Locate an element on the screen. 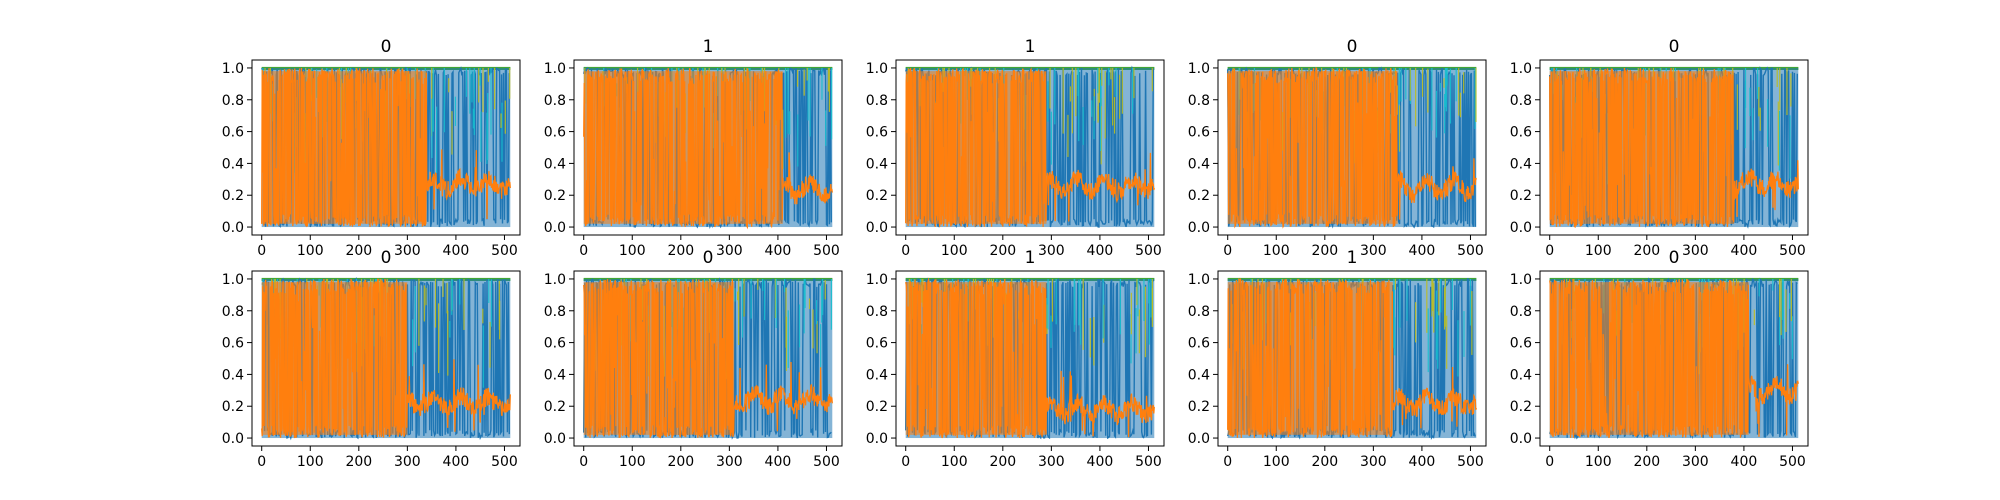  subplot-2: 0 100 200 300 400 500 0.0 0.2 0.4 0.6 0.8 1.0 1 is located at coordinates (1015, 148).